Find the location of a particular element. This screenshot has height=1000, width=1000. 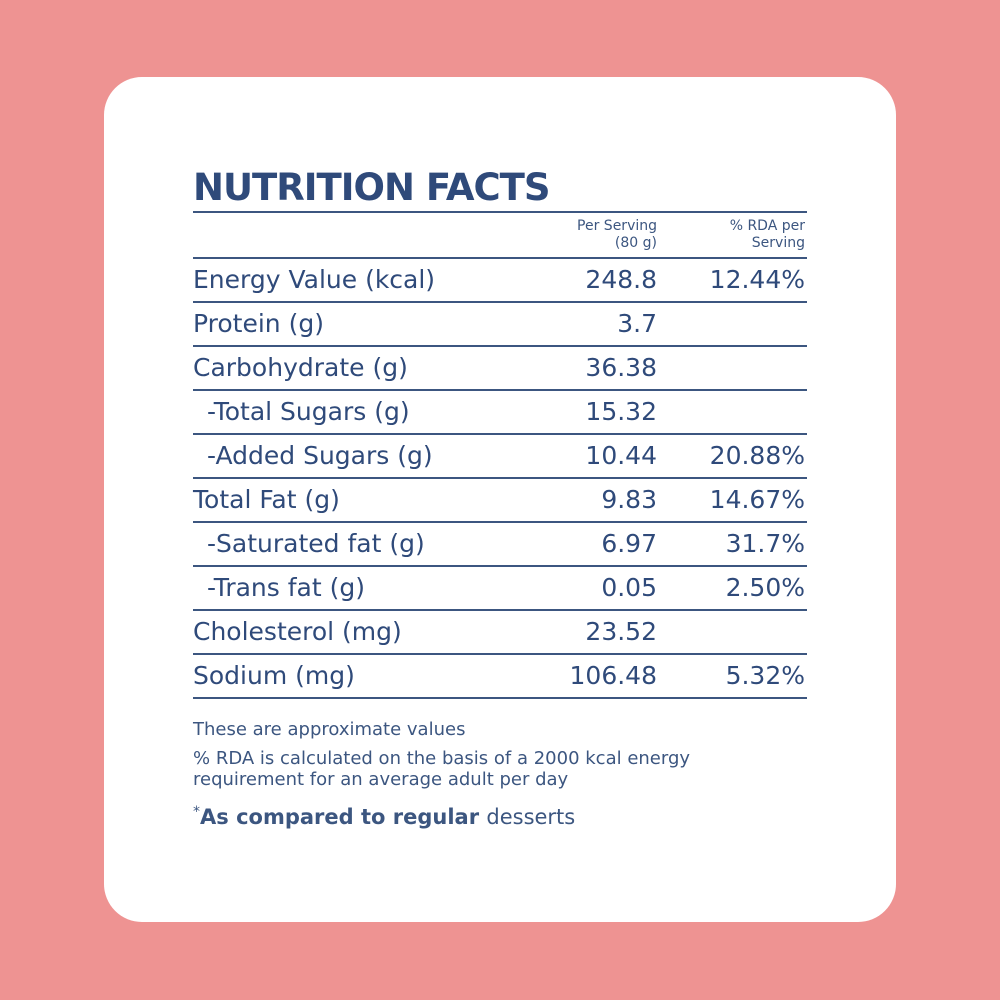

nutrient-label: Total Fat (g) is located at coordinates (266, 499).